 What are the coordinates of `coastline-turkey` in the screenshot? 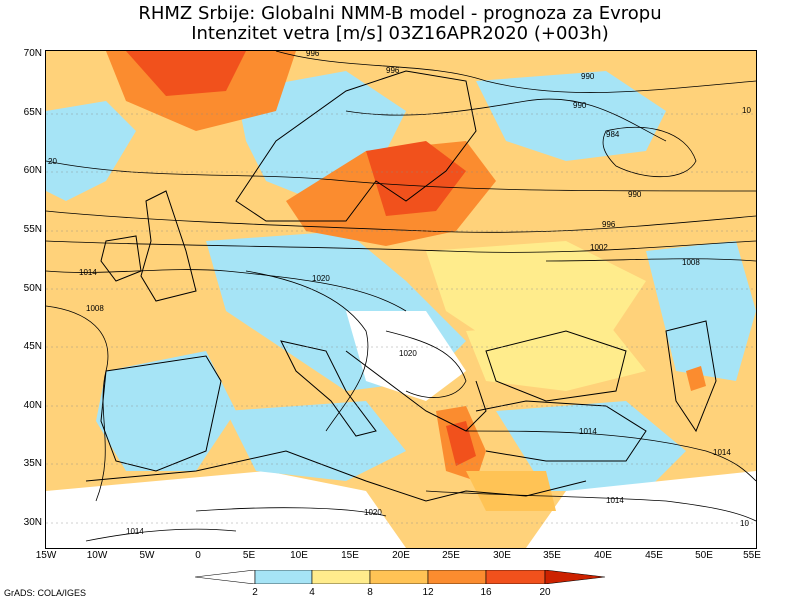 It's located at (561, 431).